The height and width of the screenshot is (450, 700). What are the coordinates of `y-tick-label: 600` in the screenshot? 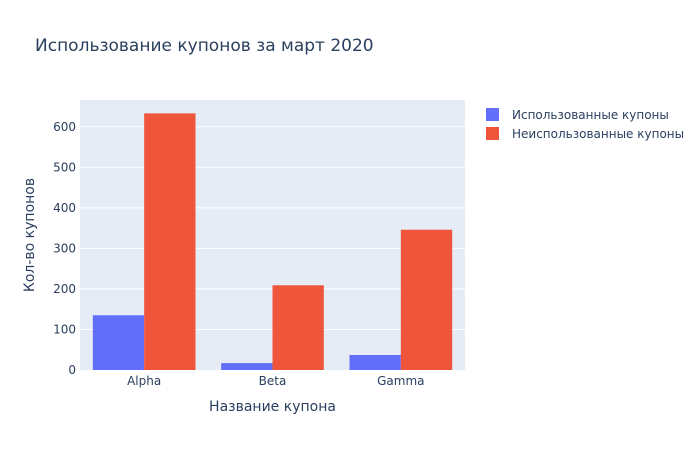 It's located at (64, 127).